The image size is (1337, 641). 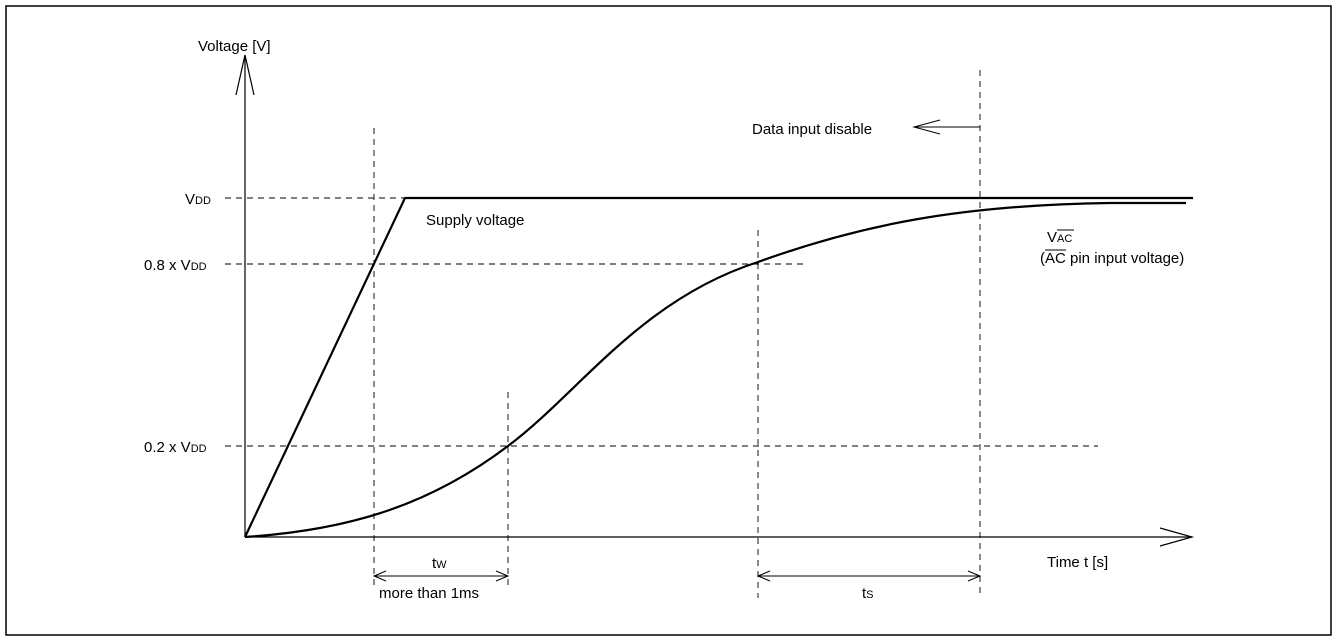 I want to click on data-input-disable-arrowhead, so click(x=926, y=127).